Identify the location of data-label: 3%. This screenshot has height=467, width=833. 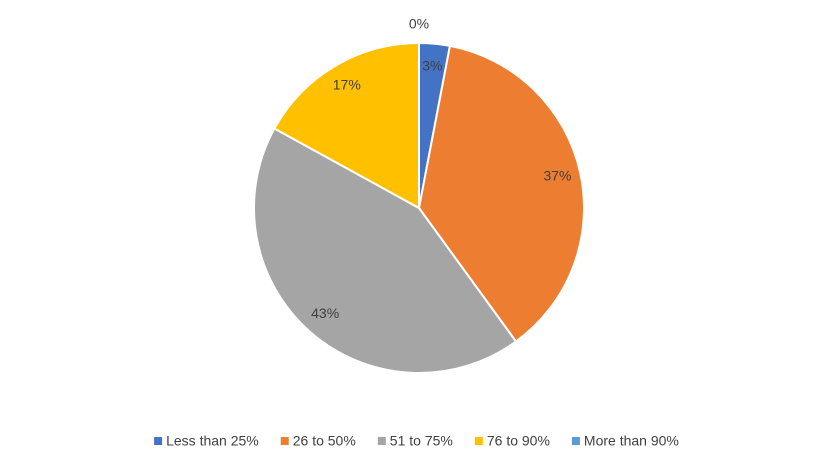
(432, 65).